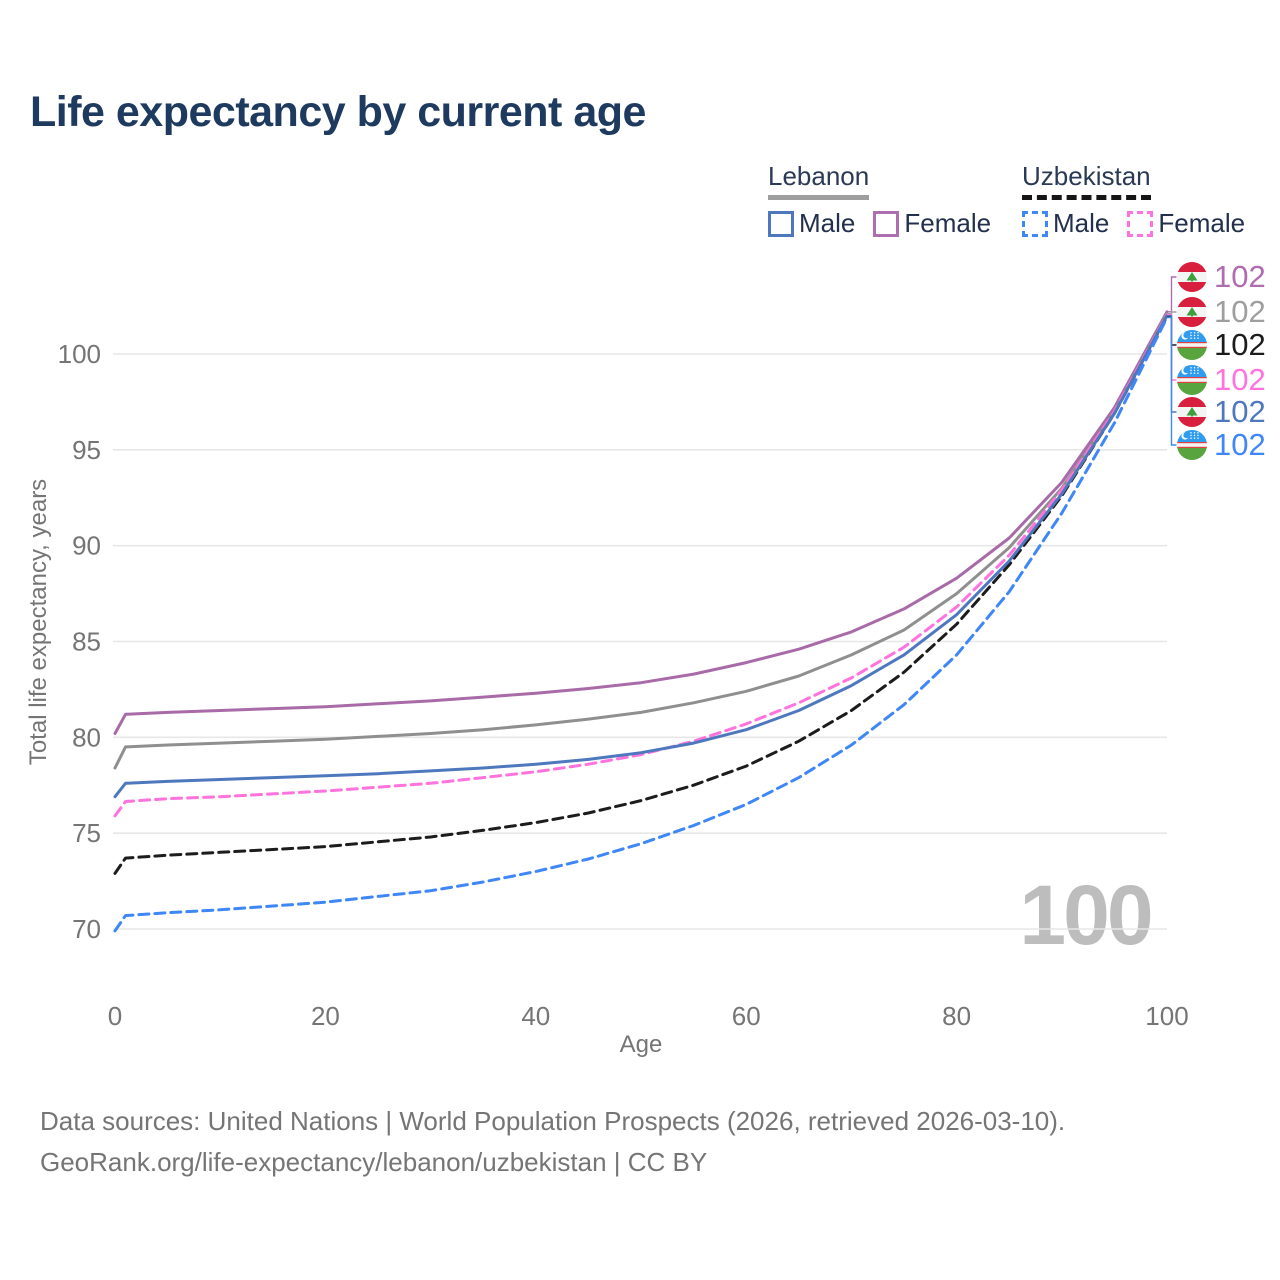 Image resolution: width=1280 pixels, height=1280 pixels. What do you see at coordinates (86, 737) in the screenshot?
I see `y-tick-80: 80` at bounding box center [86, 737].